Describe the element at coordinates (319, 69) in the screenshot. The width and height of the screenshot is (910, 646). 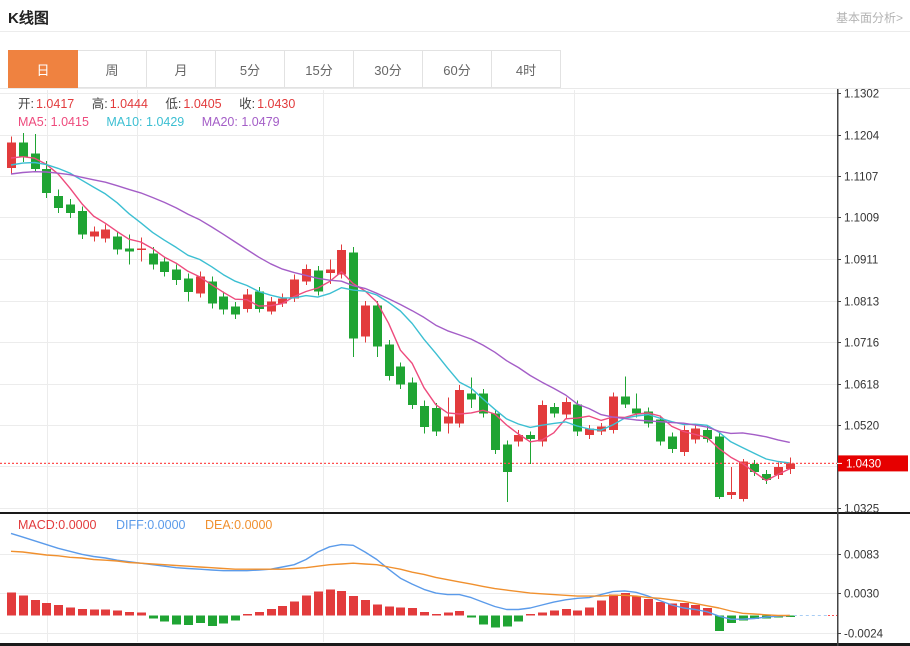
I see `tab-15min: 15分` at that location.